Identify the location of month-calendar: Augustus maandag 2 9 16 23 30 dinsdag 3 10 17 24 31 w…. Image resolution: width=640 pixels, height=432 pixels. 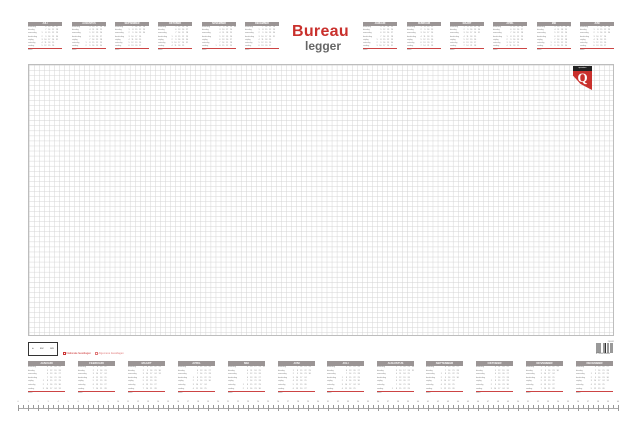
(395, 378).